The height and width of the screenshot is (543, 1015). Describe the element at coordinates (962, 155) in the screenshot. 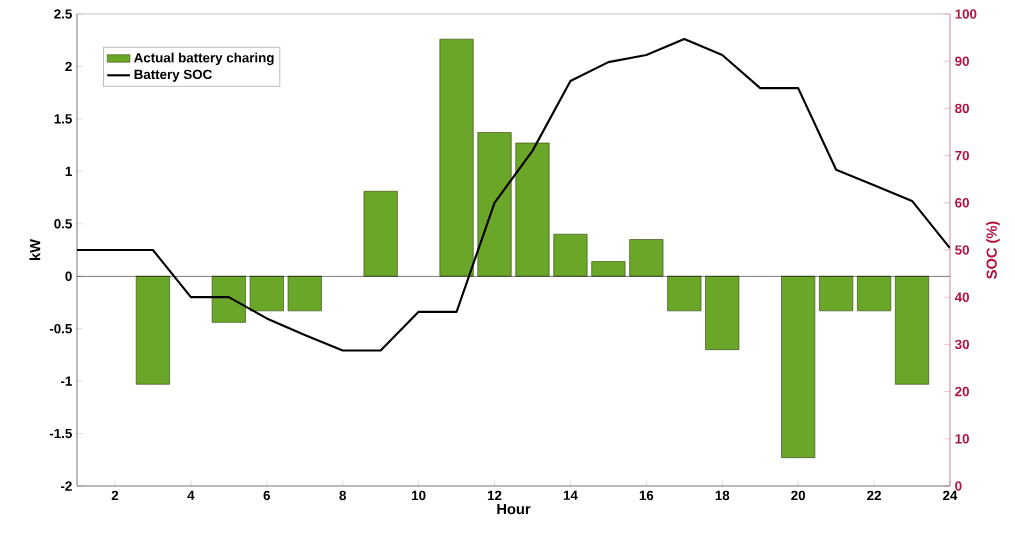

I see `y2-tick-label: 70` at that location.